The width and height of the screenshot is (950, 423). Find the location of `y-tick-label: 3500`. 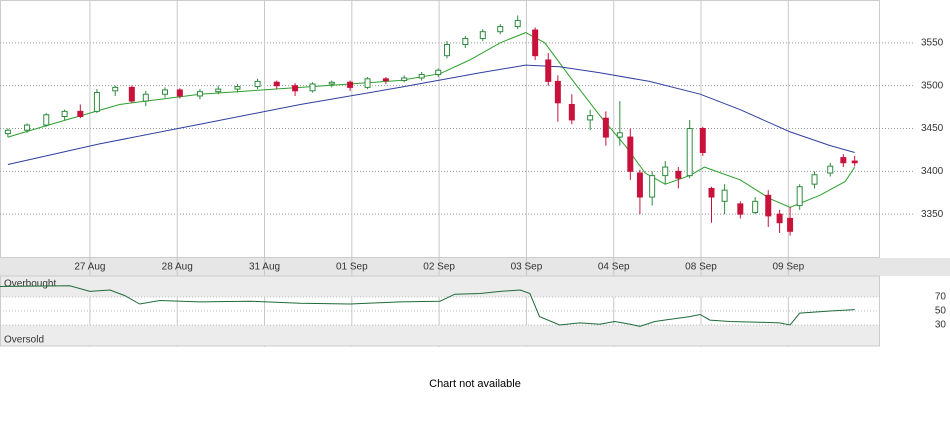

y-tick-label: 3500 is located at coordinates (932, 85).